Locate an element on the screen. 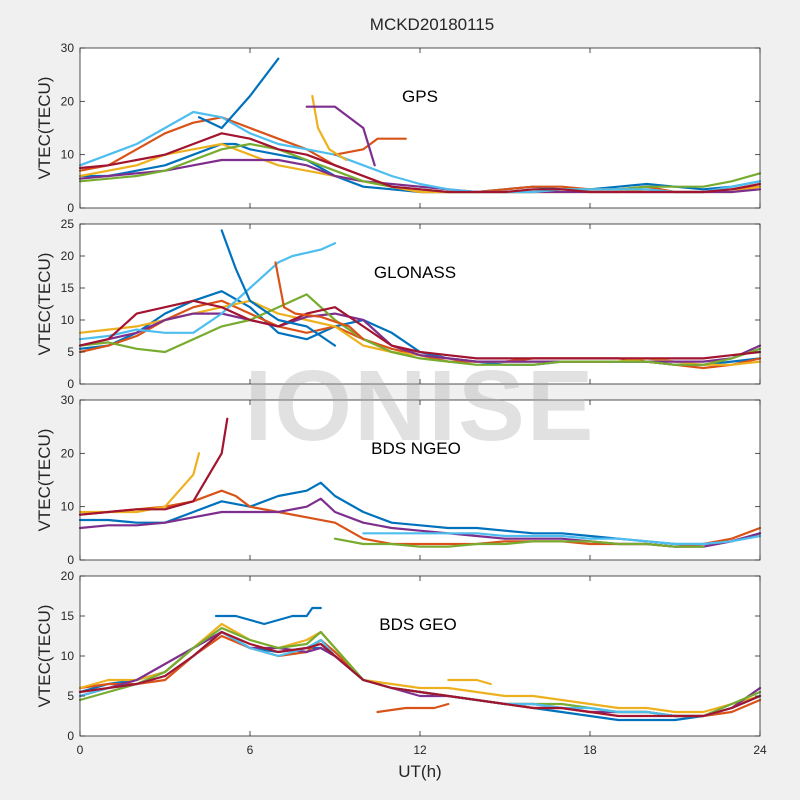 The width and height of the screenshot is (800, 800). panel-label: BDS NGEO is located at coordinates (416, 448).